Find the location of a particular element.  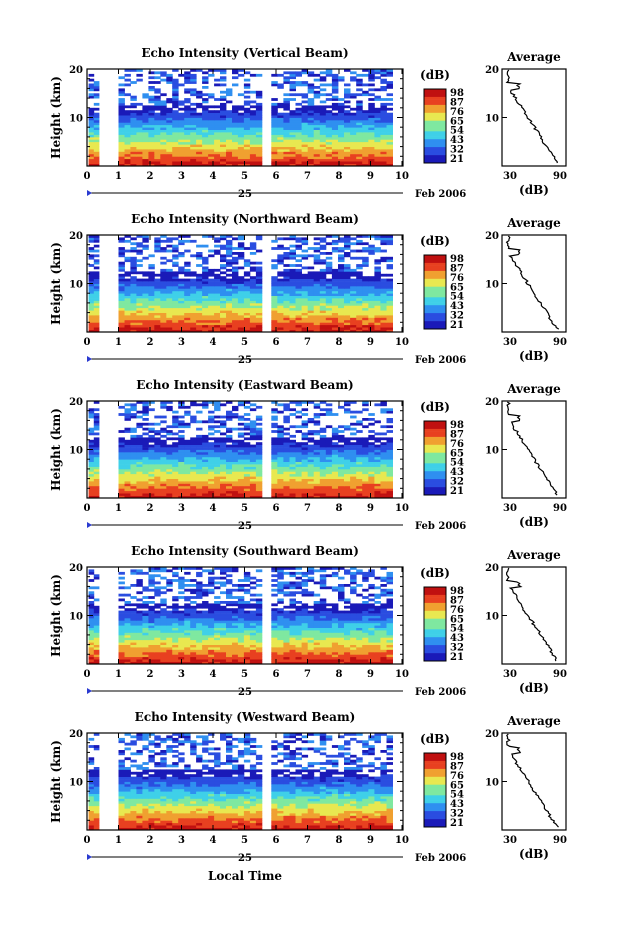

x-tick-label: 0 is located at coordinates (87, 508).